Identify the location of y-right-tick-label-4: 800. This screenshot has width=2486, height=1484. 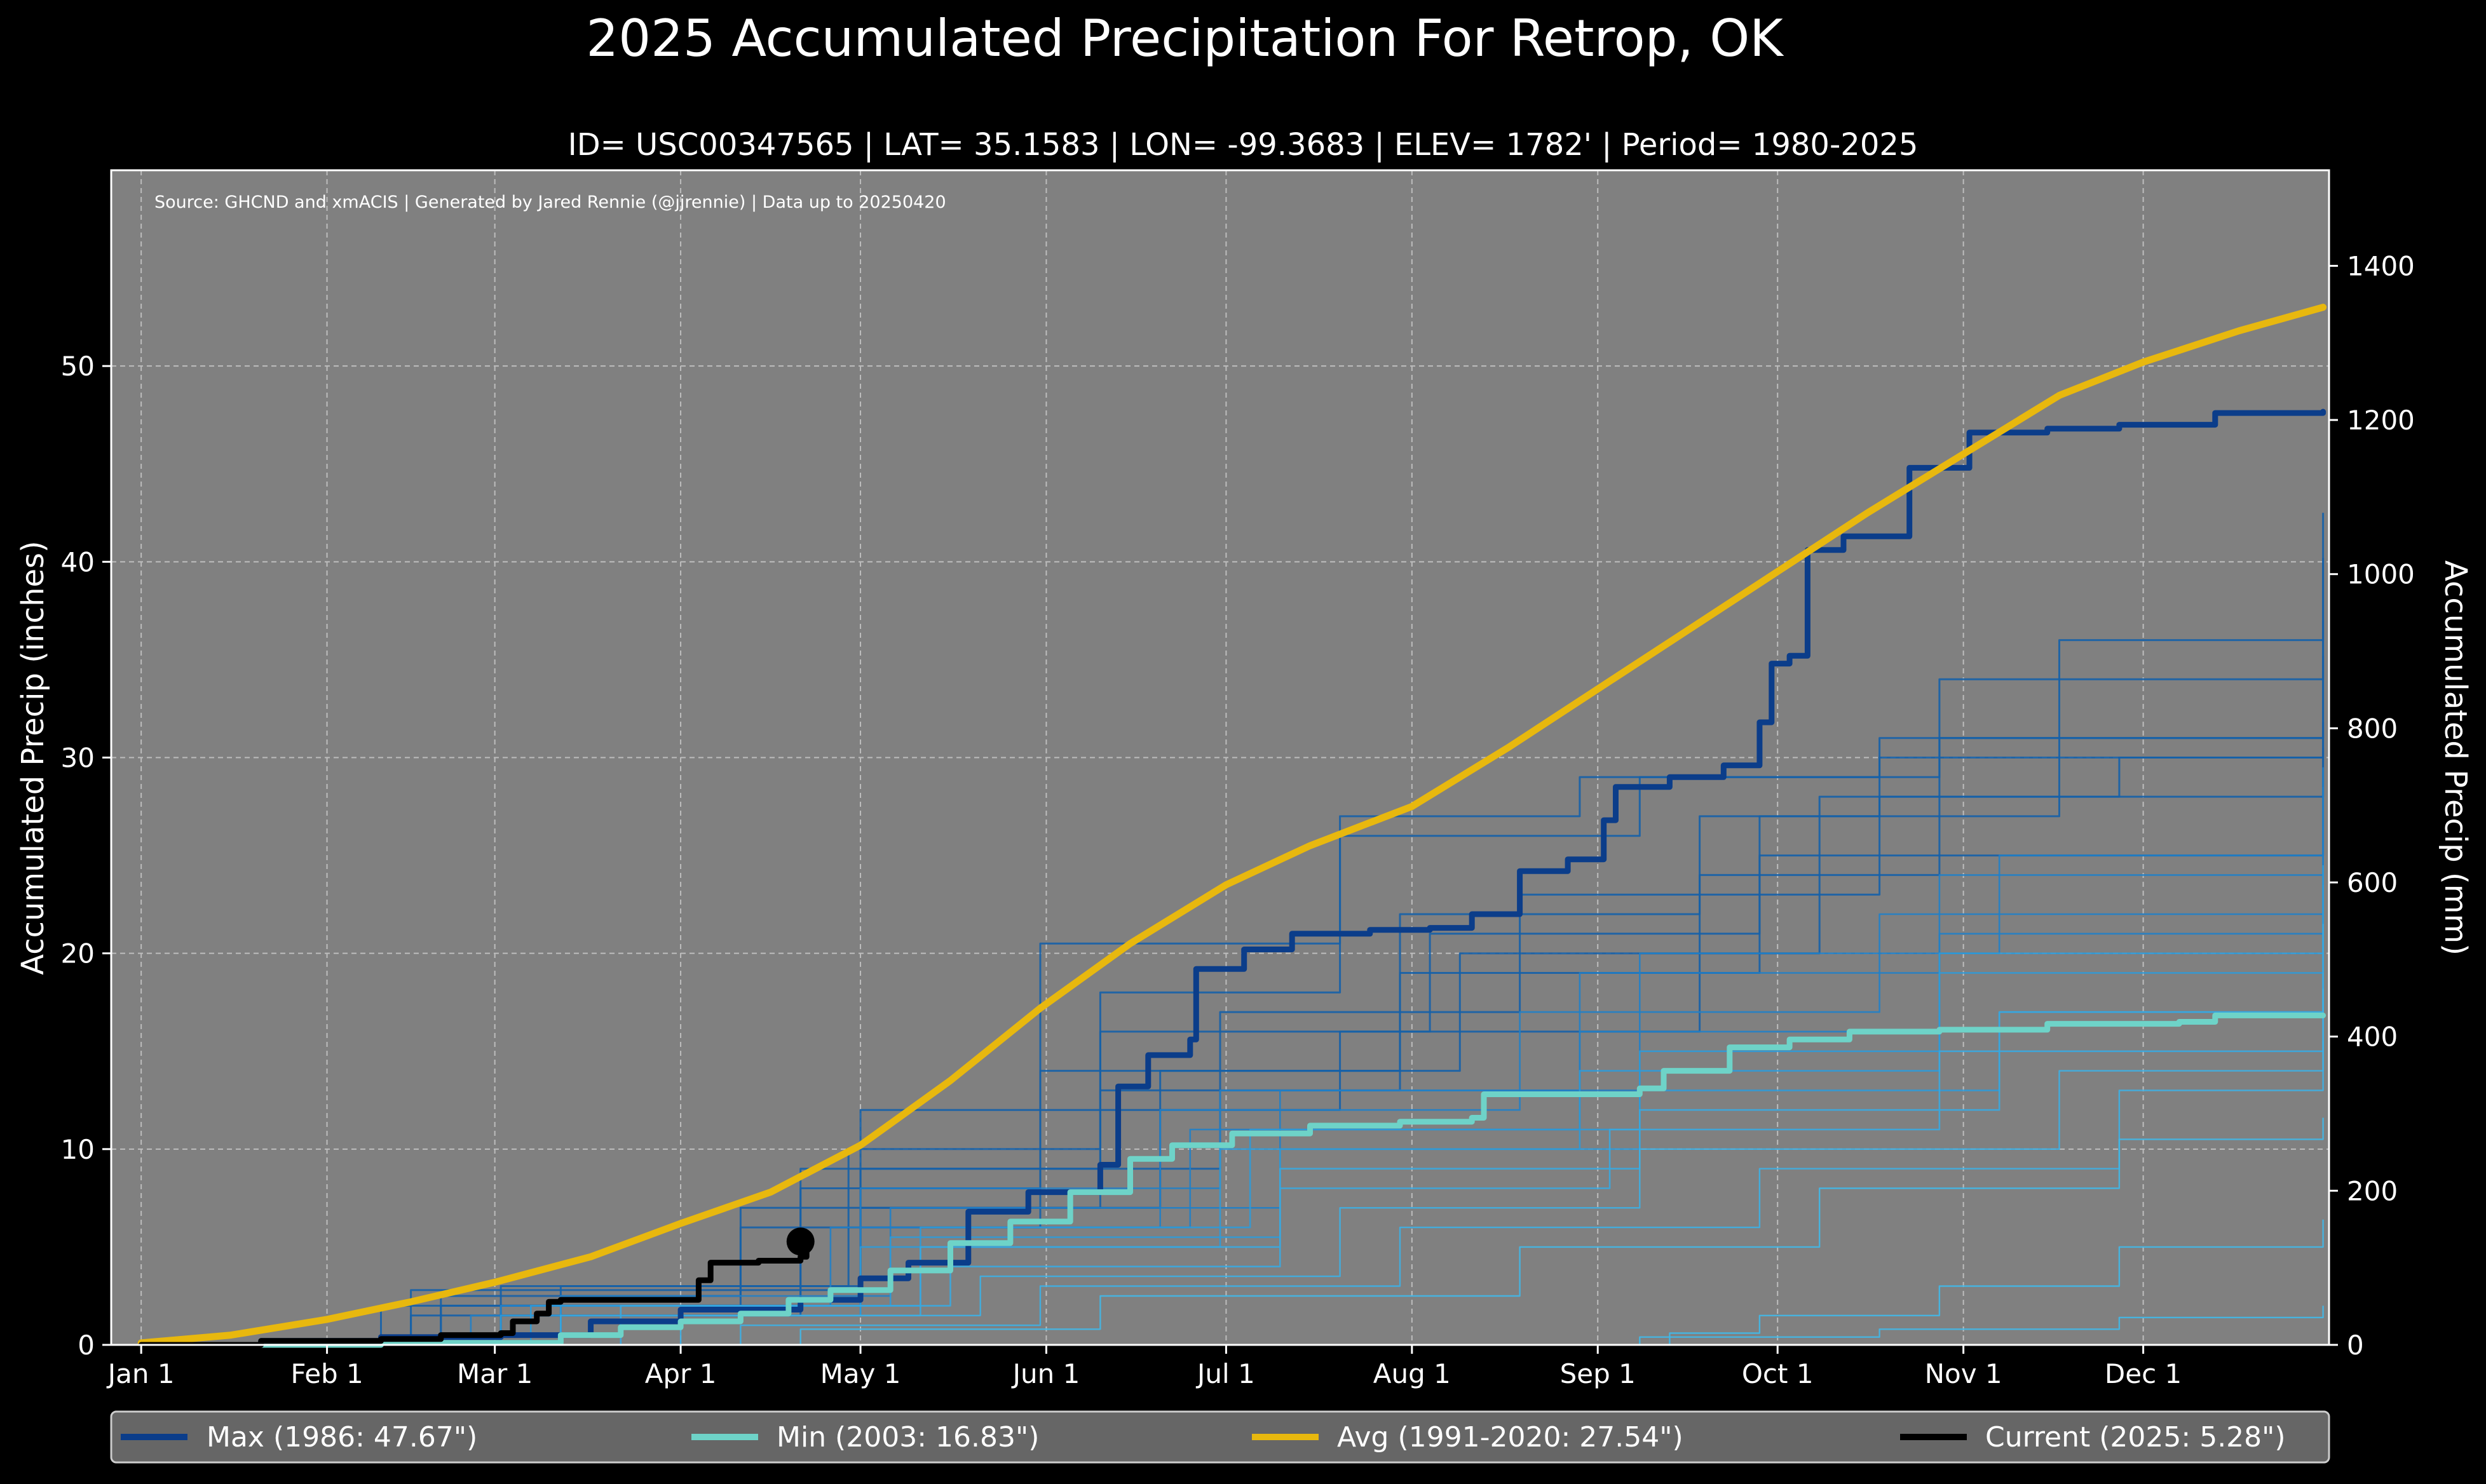
(2372, 728).